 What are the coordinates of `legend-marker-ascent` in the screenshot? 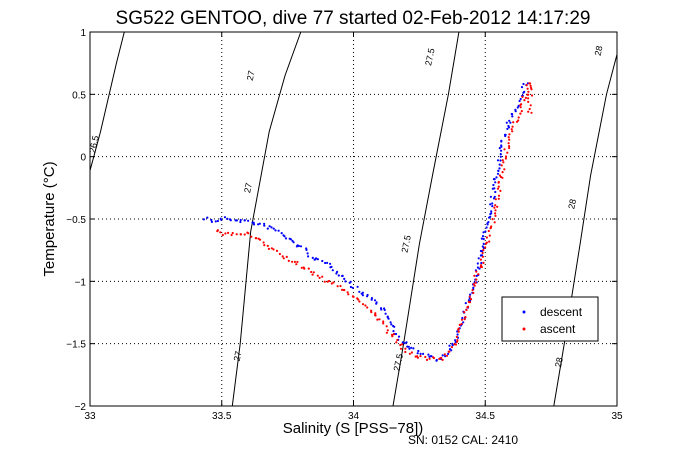 It's located at (524, 329).